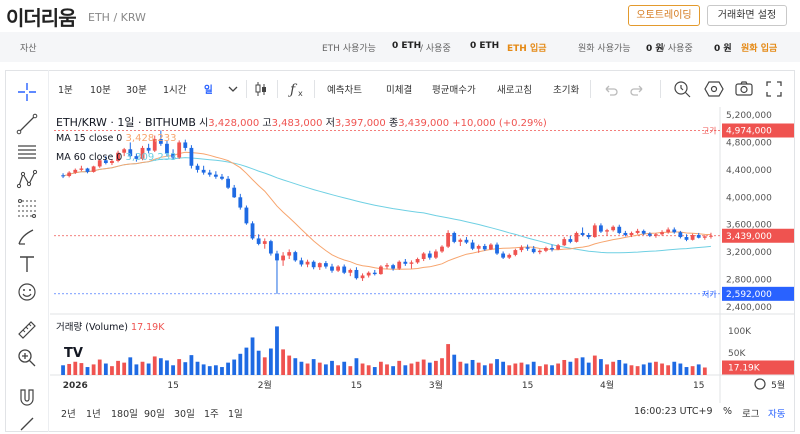  Describe the element at coordinates (68, 414) in the screenshot. I see `range-2y: 2년` at that location.